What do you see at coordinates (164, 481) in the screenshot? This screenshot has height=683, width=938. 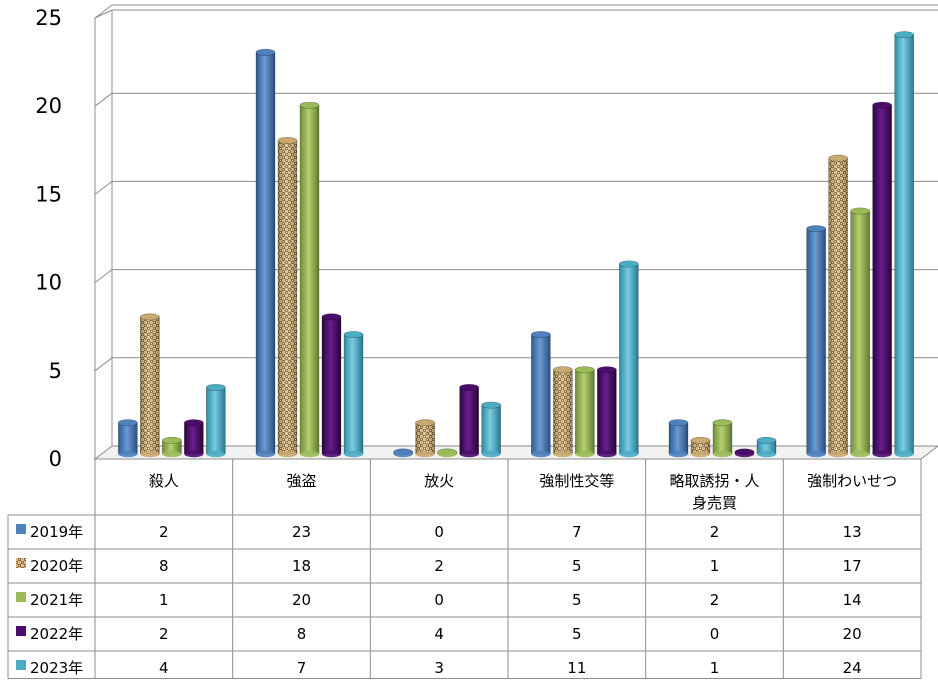 I see `category-label: 殺人` at bounding box center [164, 481].